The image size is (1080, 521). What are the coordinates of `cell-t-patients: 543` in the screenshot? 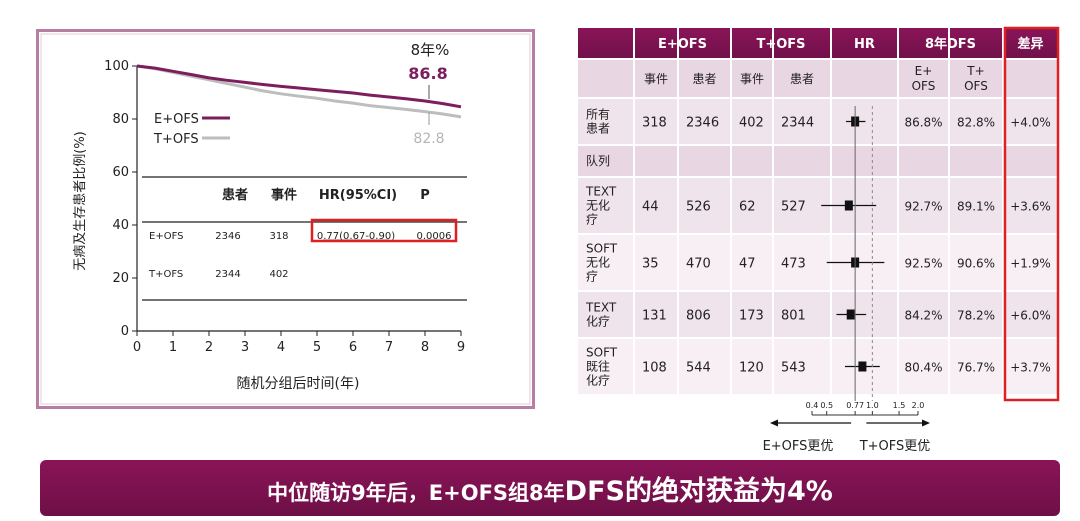 It's located at (793, 368).